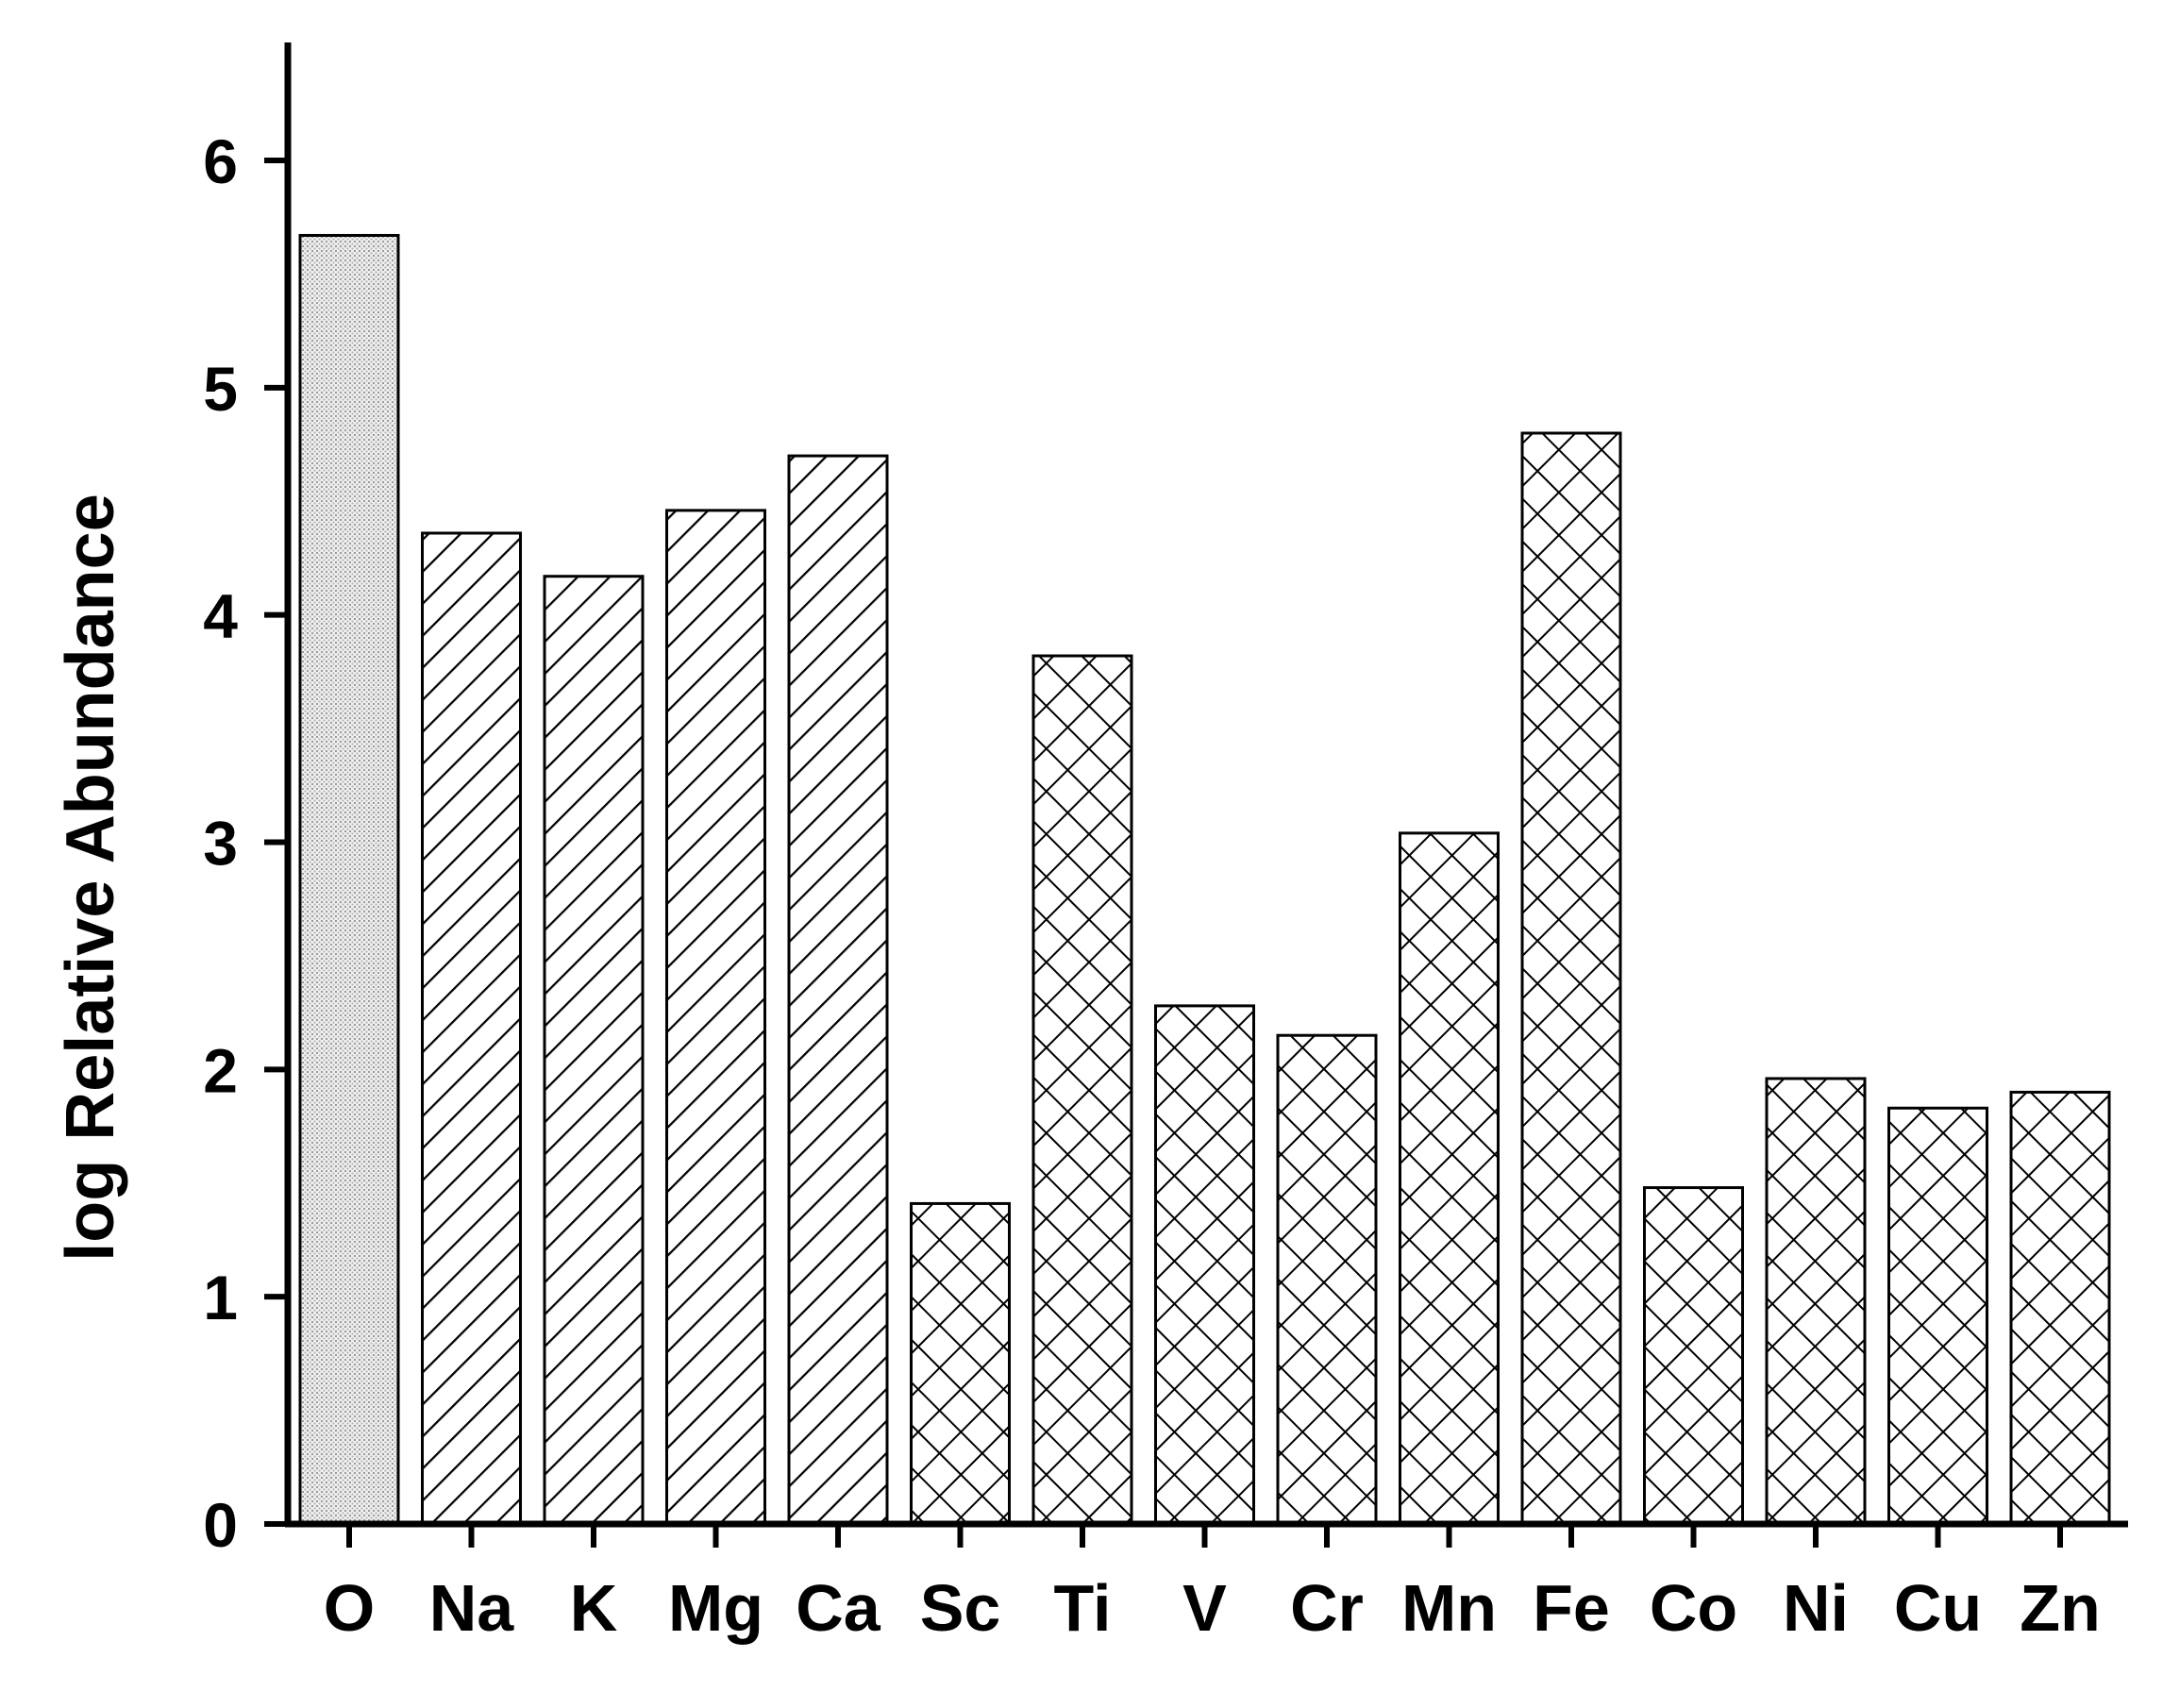 The height and width of the screenshot is (1708, 2163). What do you see at coordinates (220, 844) in the screenshot?
I see `y-tick-label: 3` at bounding box center [220, 844].